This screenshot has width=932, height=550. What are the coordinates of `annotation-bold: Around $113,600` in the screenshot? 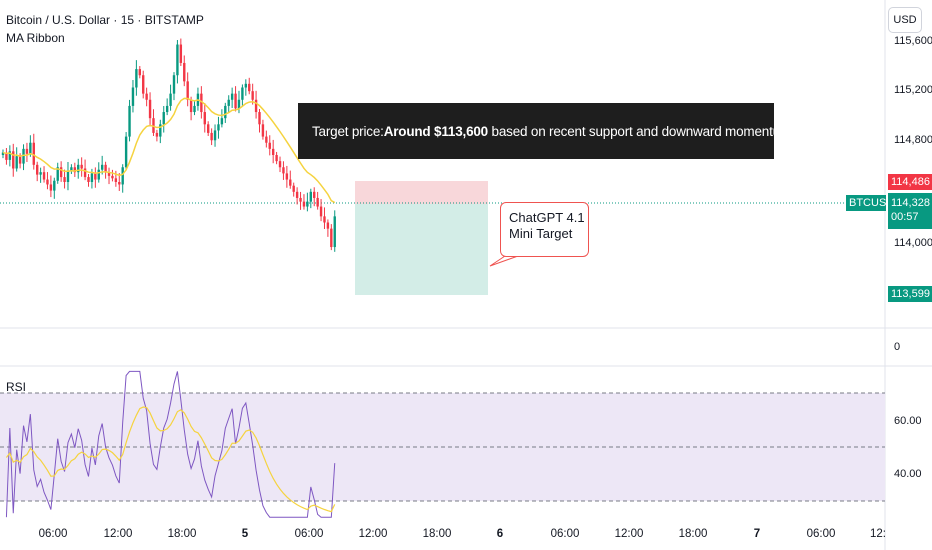 It's located at (436, 131).